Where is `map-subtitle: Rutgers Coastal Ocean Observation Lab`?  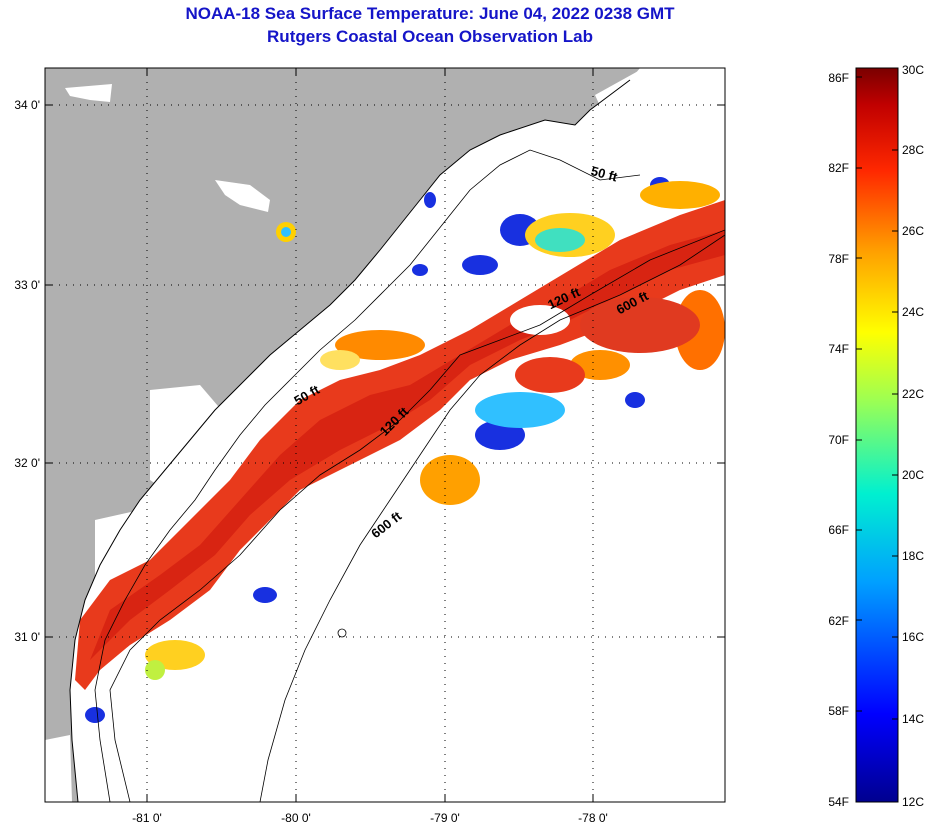 map-subtitle: Rutgers Coastal Ocean Observation Lab is located at coordinates (430, 36).